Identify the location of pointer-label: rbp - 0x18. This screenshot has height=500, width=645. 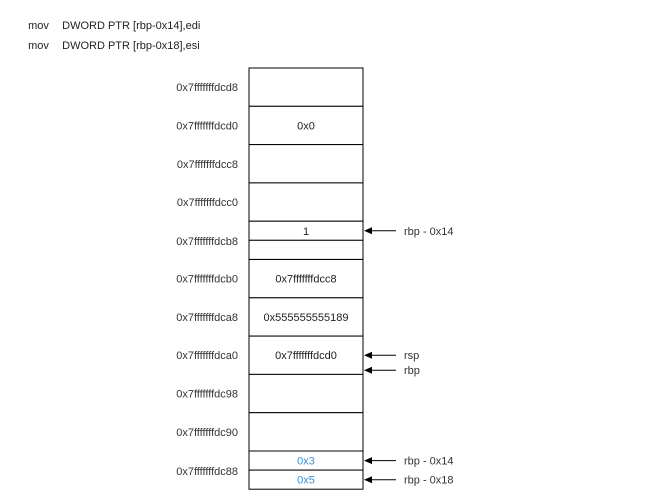
(429, 481).